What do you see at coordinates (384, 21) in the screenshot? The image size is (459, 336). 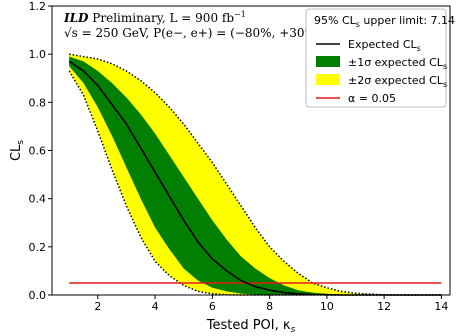 I see `legend-title: 95% CLs upper limit: 7.14` at bounding box center [384, 21].